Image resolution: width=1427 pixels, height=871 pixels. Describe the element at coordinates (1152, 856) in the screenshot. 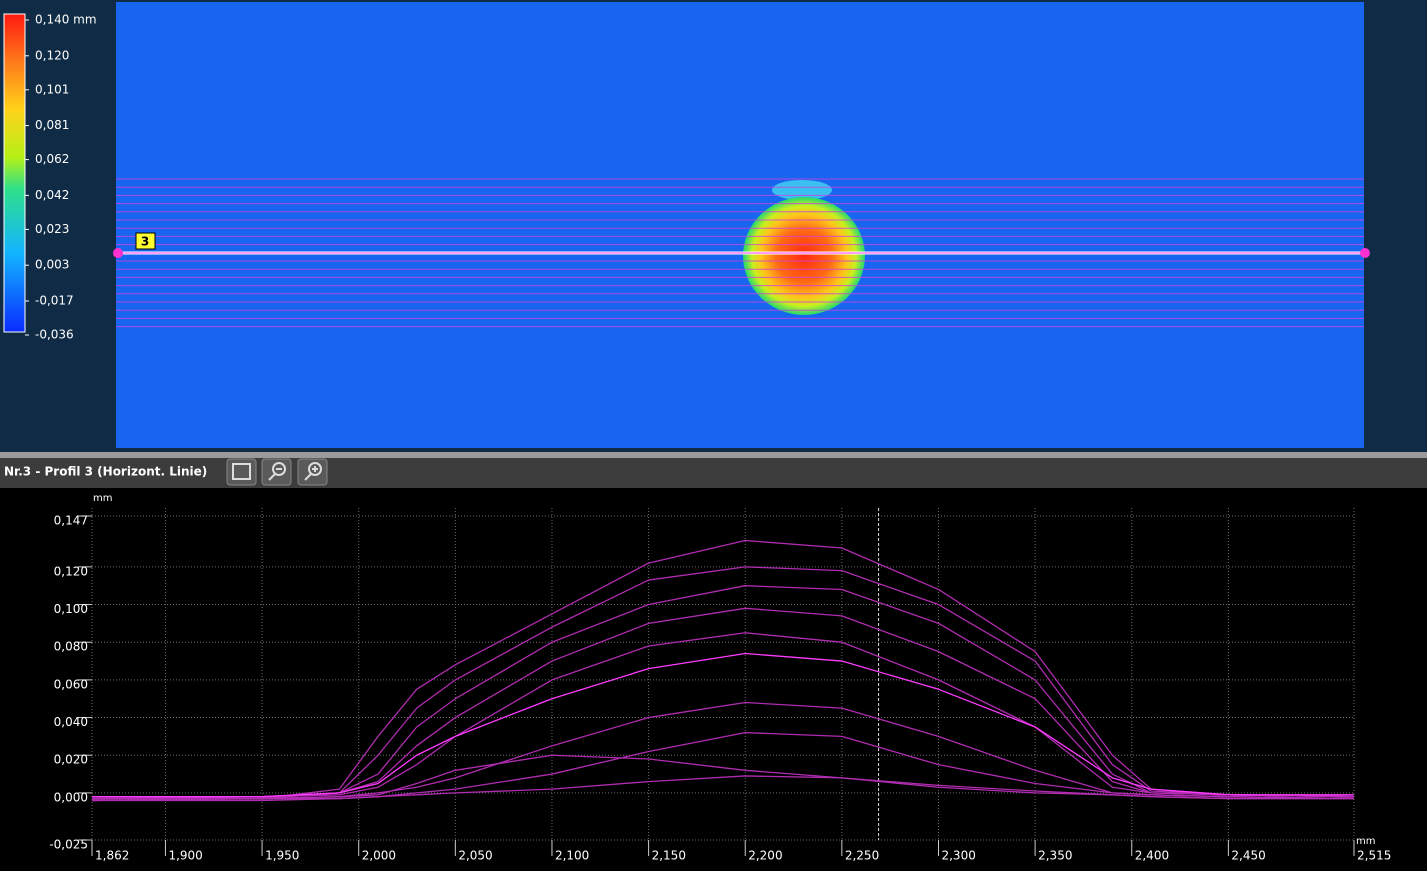

I see `x-tick-label: 2,400` at that location.